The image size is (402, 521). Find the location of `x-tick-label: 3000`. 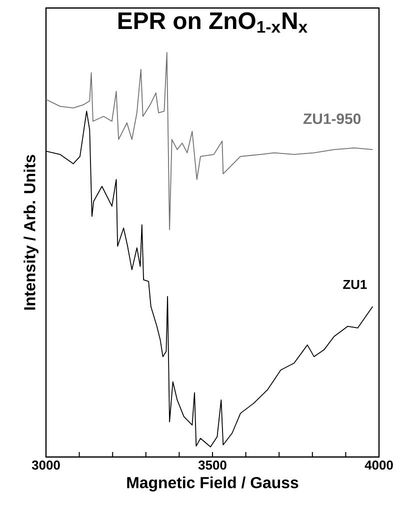

x-tick-label: 3000 is located at coordinates (46, 465).